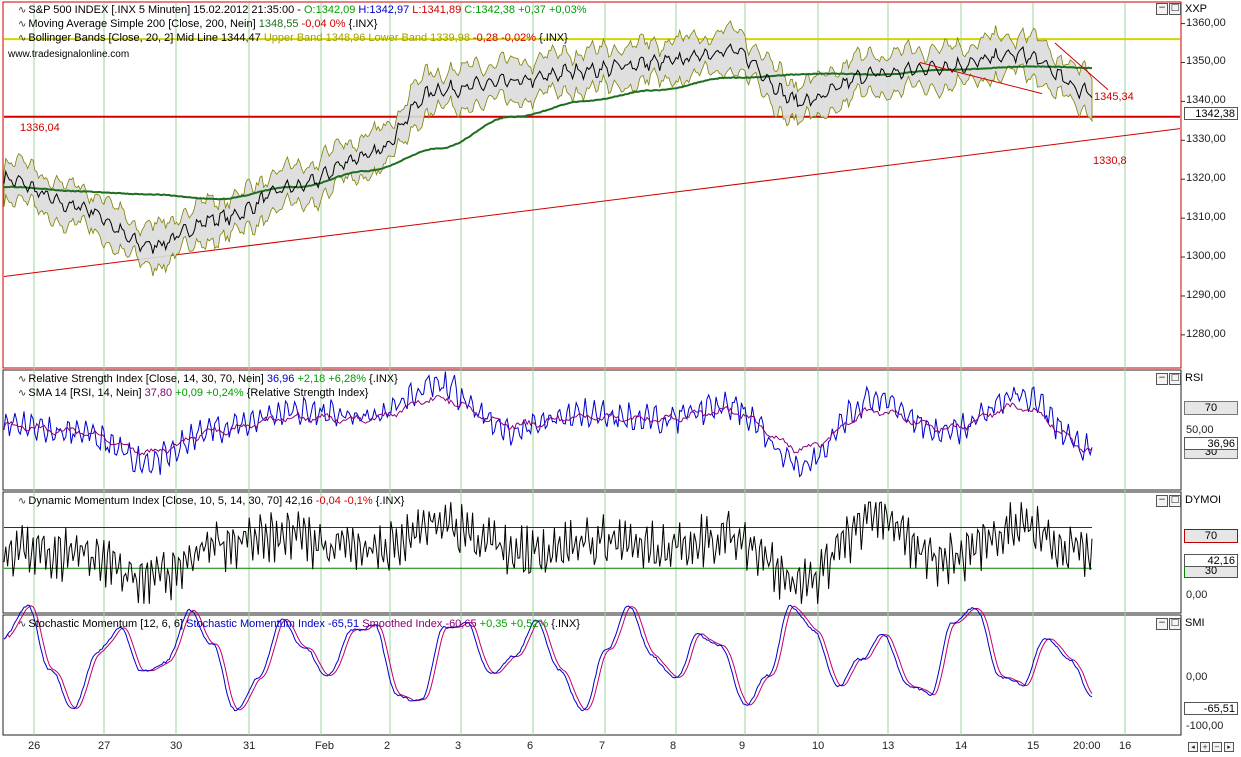  I want to click on support-label: 1336,04, so click(40, 128).